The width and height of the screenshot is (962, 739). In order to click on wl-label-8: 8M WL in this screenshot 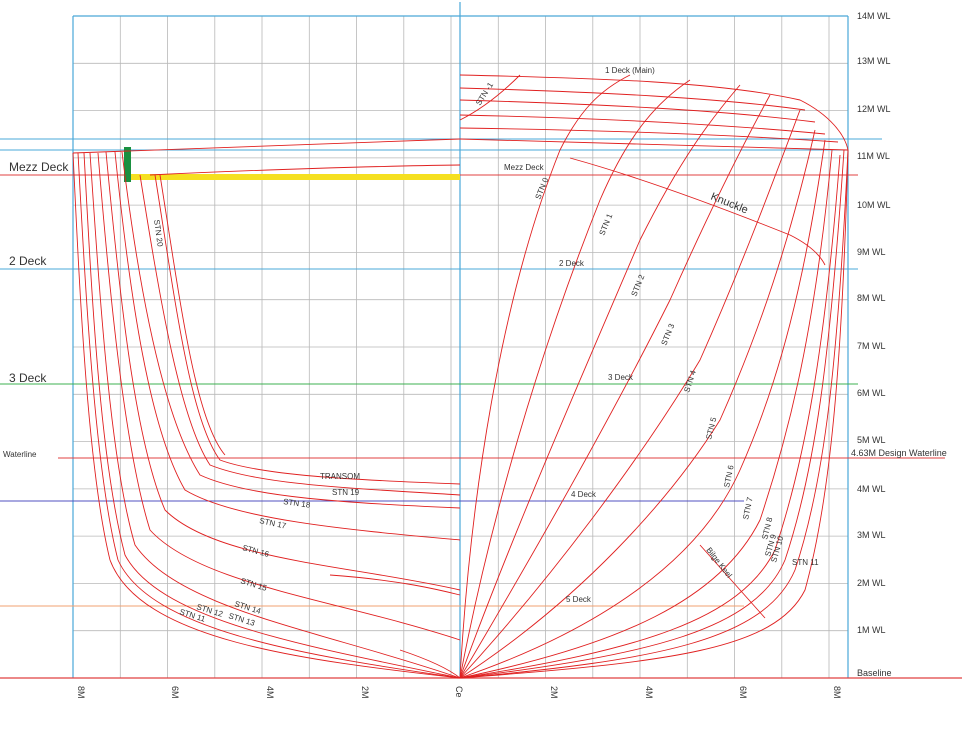, I will do `click(871, 298)`.